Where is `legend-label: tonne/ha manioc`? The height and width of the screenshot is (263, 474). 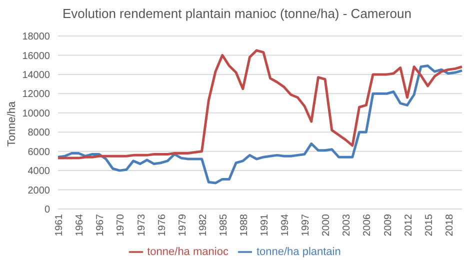 legend-label: tonne/ha manioc is located at coordinates (187, 252).